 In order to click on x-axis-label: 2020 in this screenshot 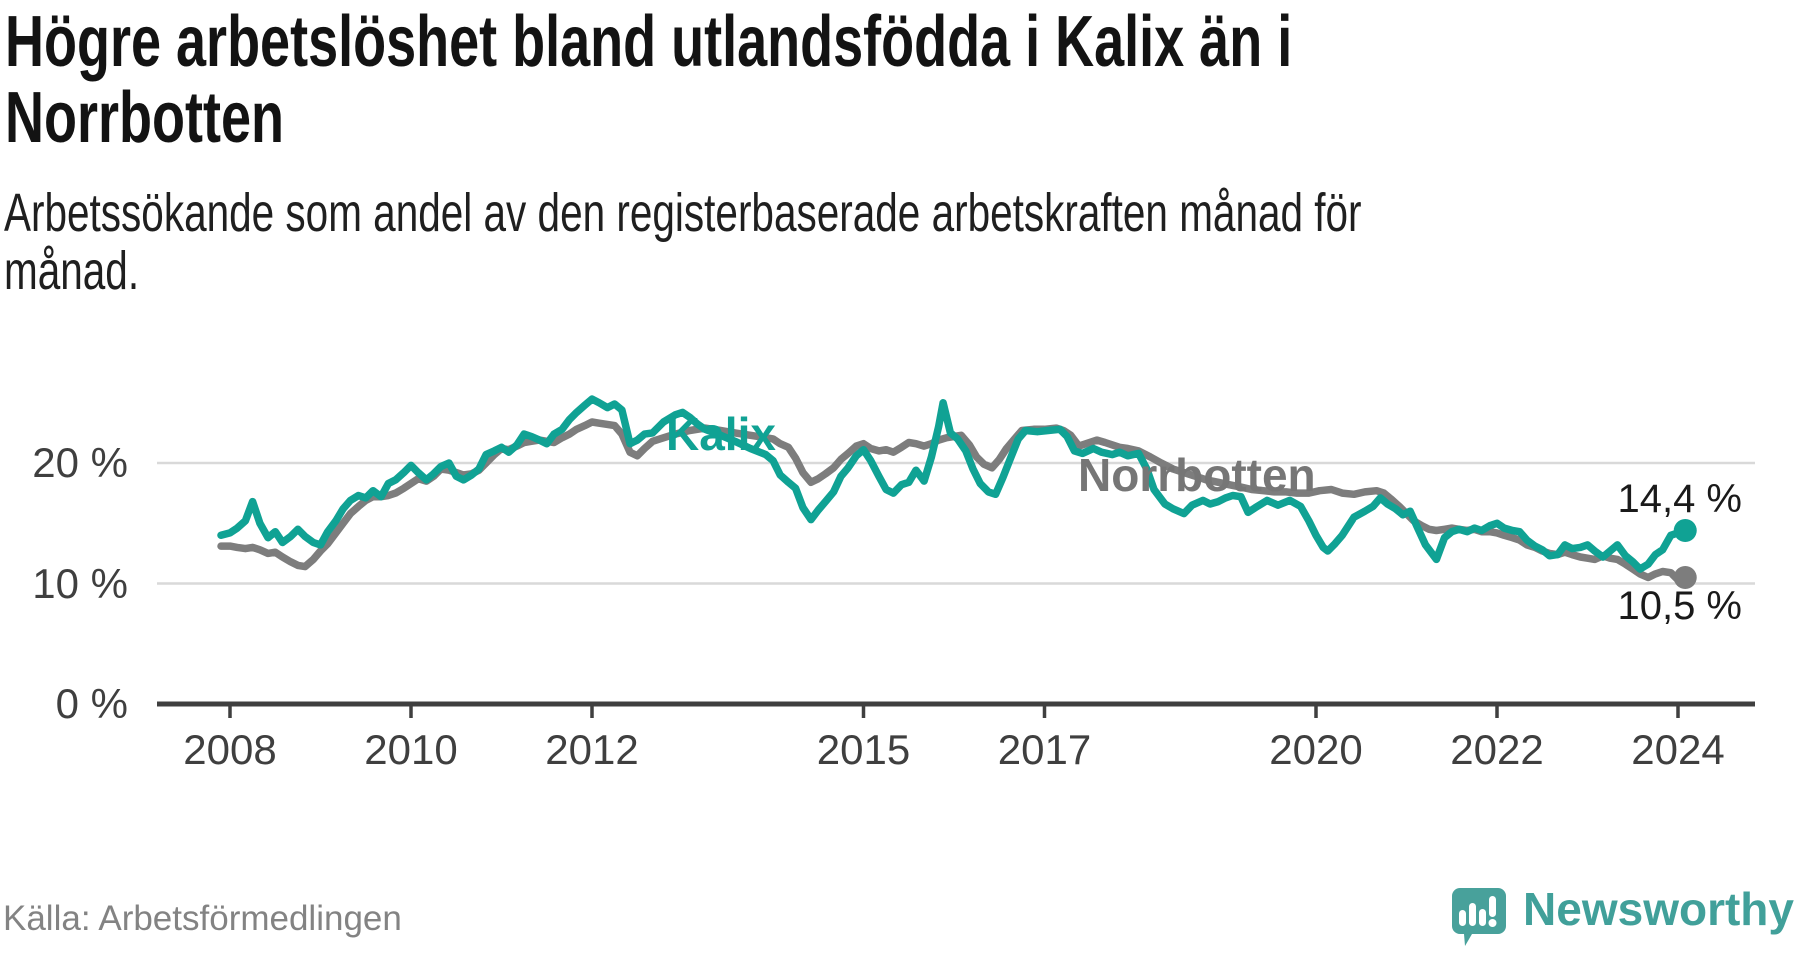, I will do `click(1316, 749)`.